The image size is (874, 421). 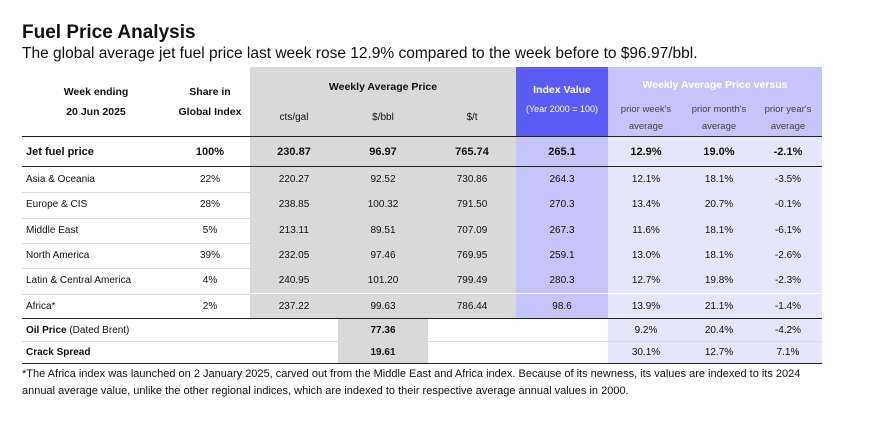 What do you see at coordinates (472, 306) in the screenshot?
I see `region-t-cell: 786.44` at bounding box center [472, 306].